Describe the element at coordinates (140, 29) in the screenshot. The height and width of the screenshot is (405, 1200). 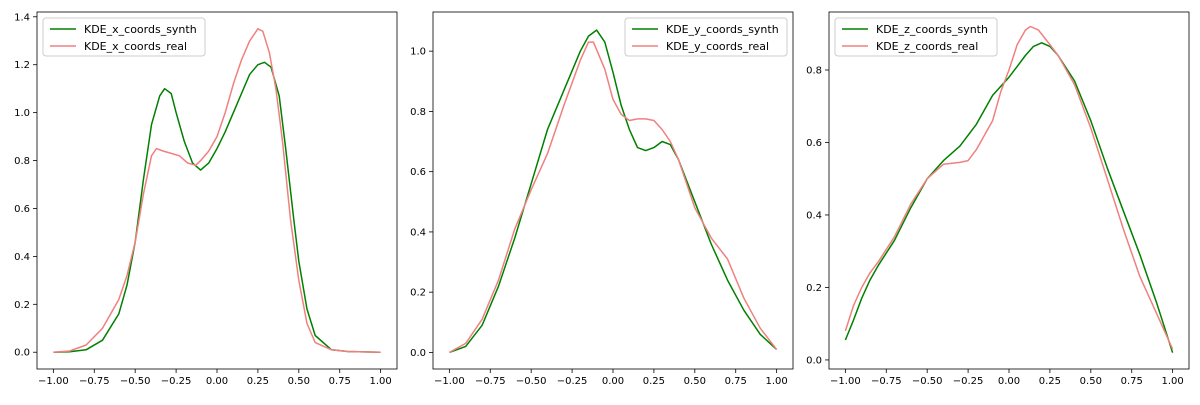
I see `legend-label: KDE_x_coords_synth` at that location.